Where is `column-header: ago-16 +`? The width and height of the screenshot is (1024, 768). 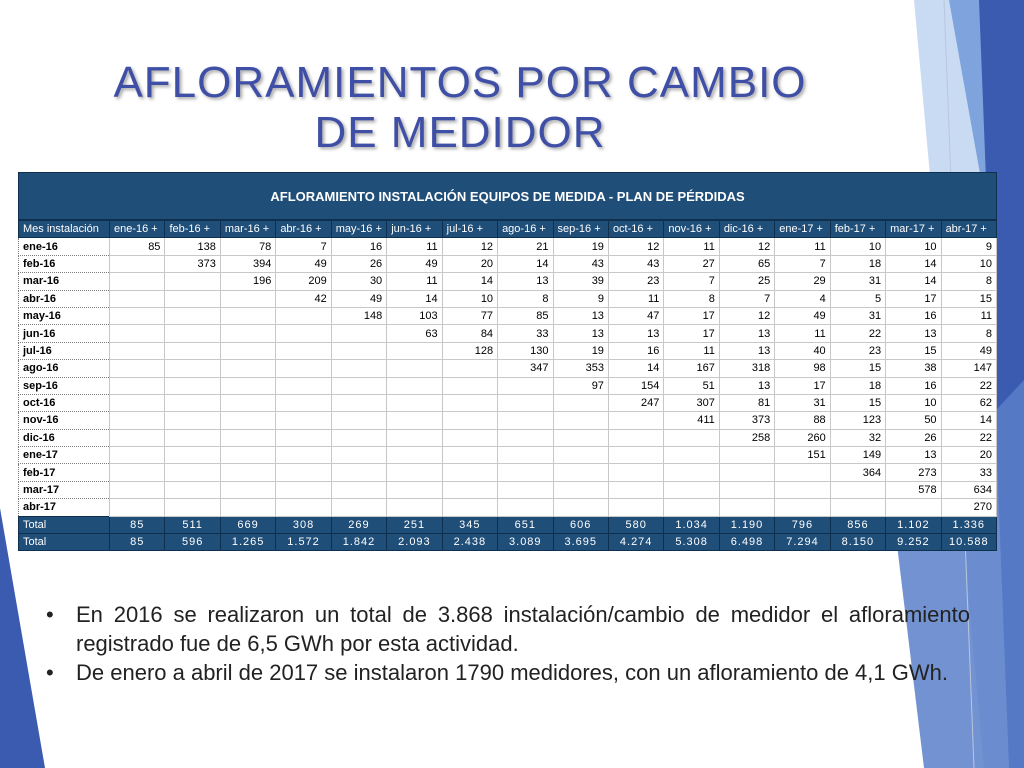
column-header: ago-16 + is located at coordinates (525, 229).